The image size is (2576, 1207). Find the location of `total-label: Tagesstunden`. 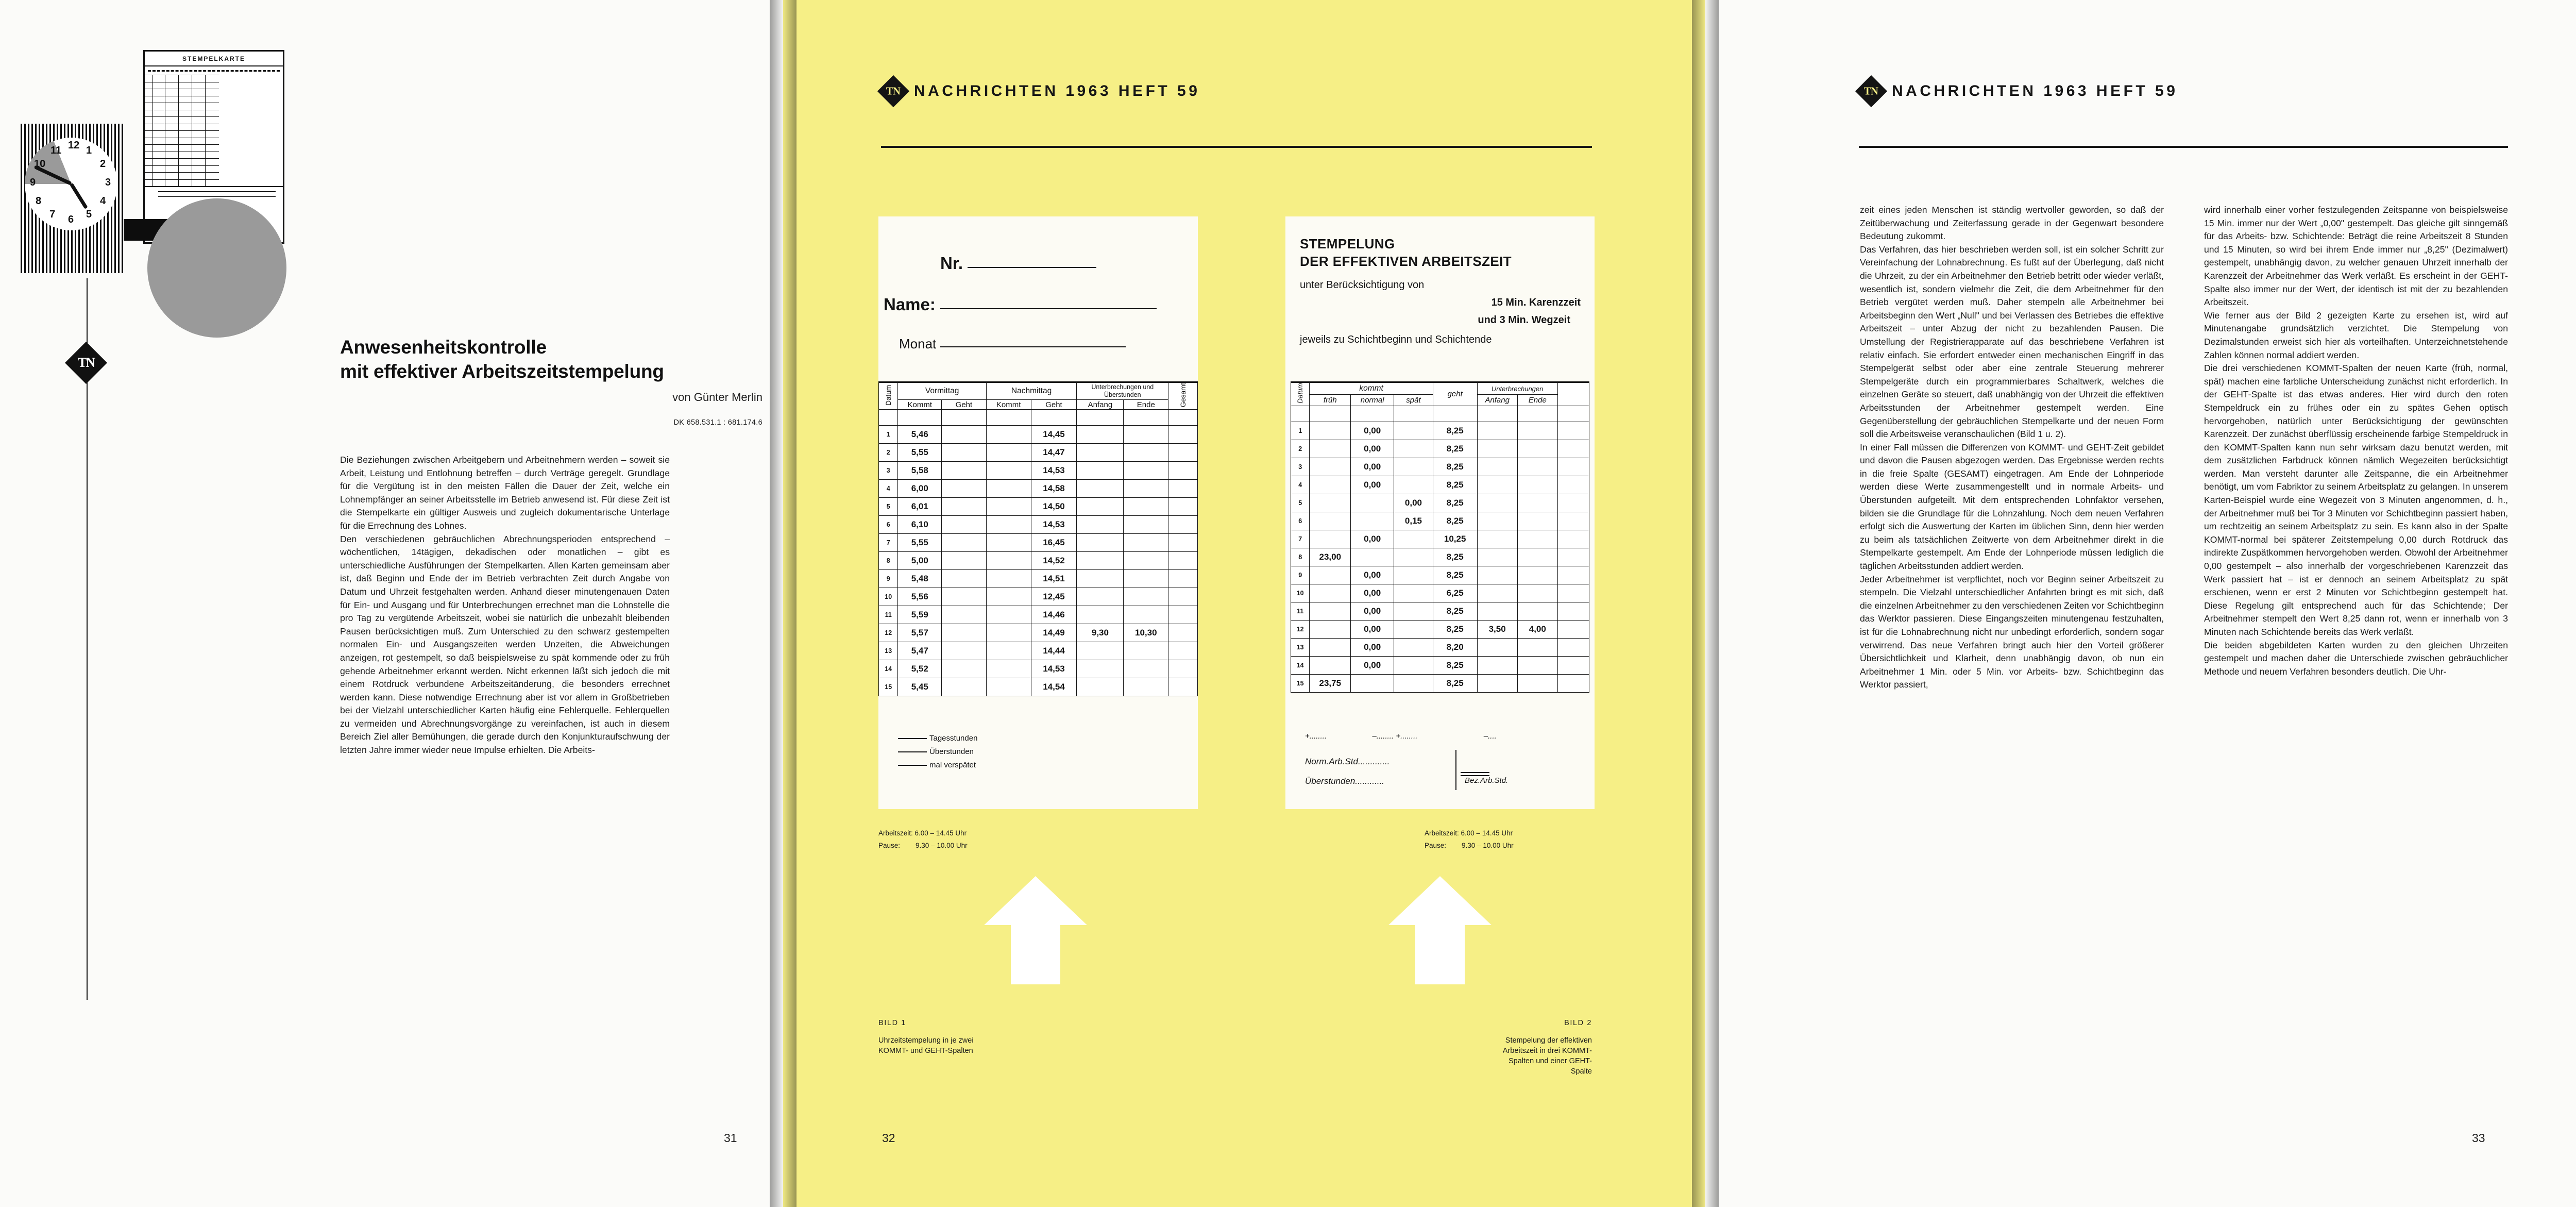

total-label: Tagesstunden is located at coordinates (953, 738).